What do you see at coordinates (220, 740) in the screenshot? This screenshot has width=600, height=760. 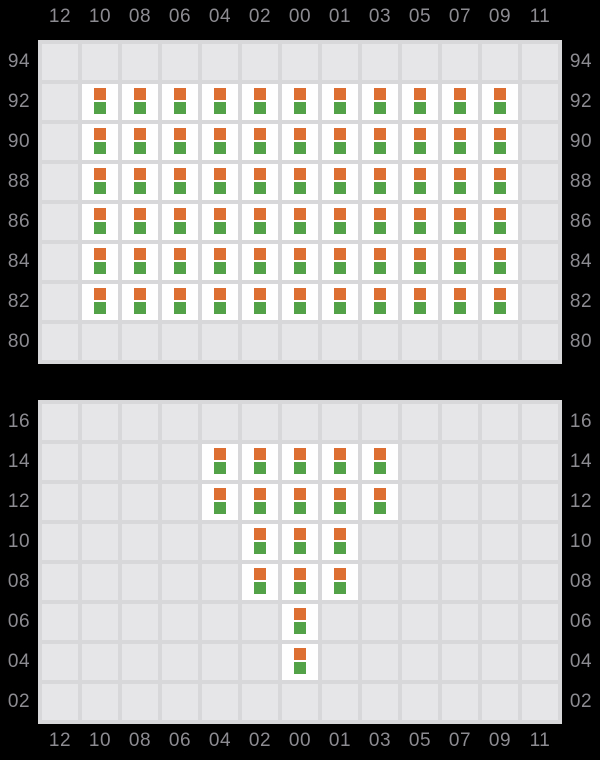 I see `column-label: 04` at bounding box center [220, 740].